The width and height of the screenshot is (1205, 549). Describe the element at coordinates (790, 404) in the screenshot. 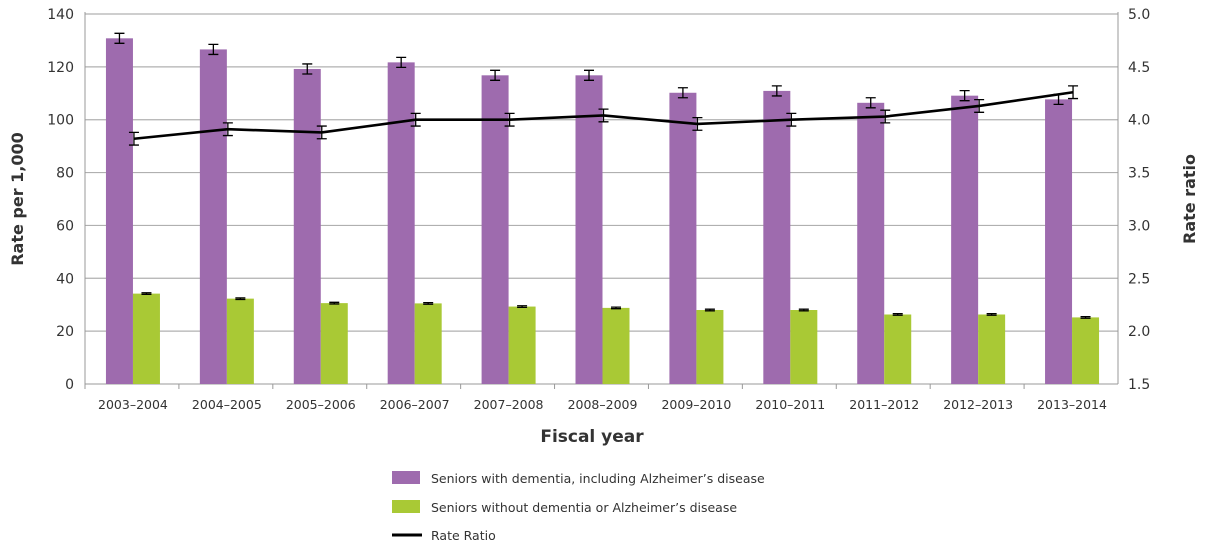

I see `x-tick-label: 2010–2011` at that location.